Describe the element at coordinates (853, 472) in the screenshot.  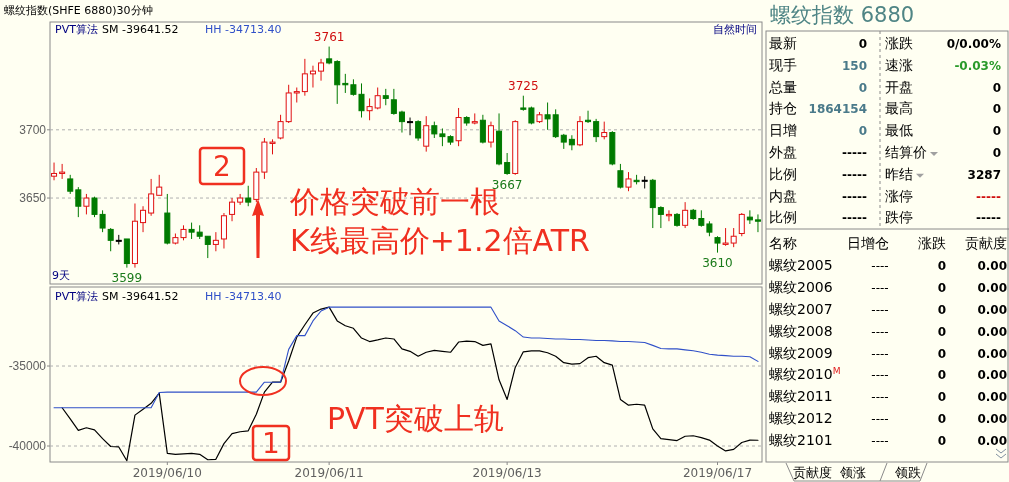
I see `text: 领涨` at that location.